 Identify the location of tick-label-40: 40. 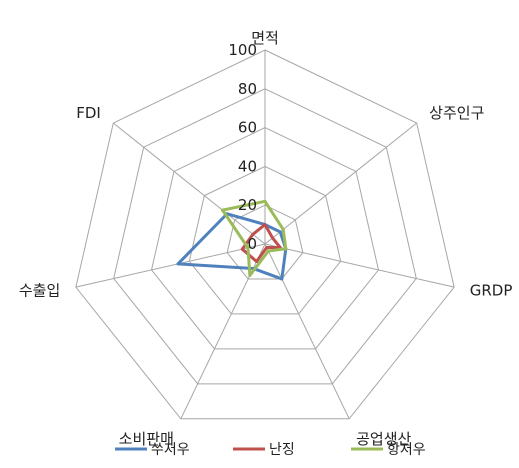
(247, 166).